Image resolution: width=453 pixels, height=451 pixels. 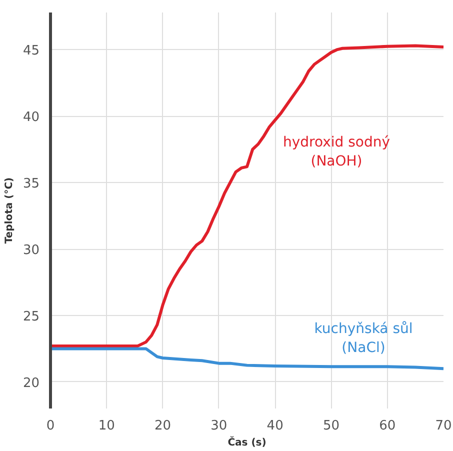 What do you see at coordinates (106, 426) in the screenshot?
I see `x-tick-label: 10` at bounding box center [106, 426].